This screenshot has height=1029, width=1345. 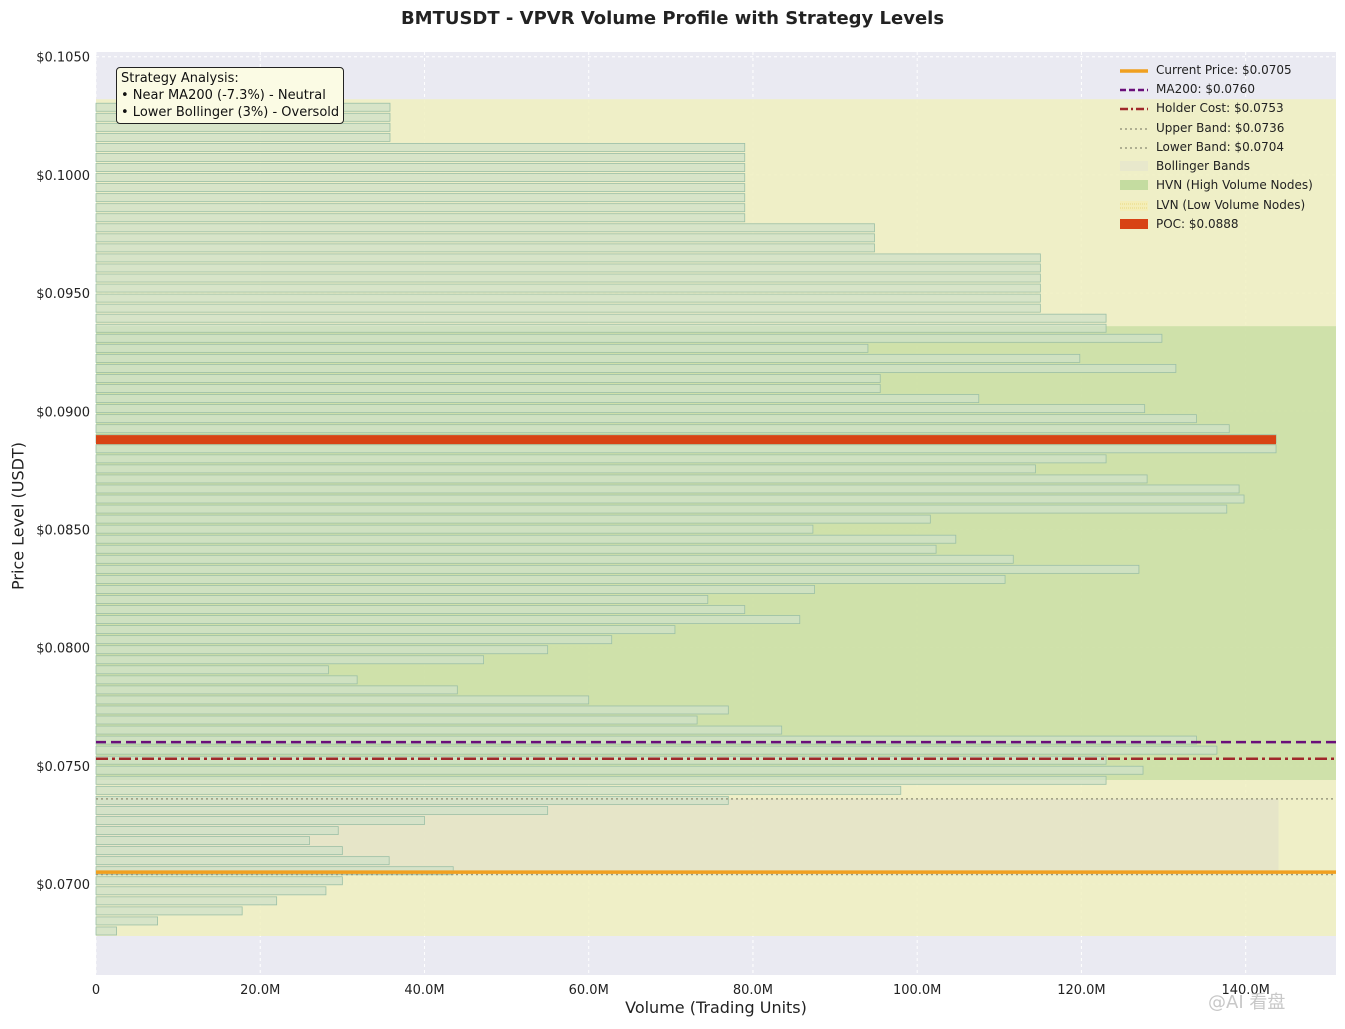 What do you see at coordinates (1216, 185) in the screenshot?
I see `legend-item: HVN (High Volume Nodes)` at bounding box center [1216, 185].